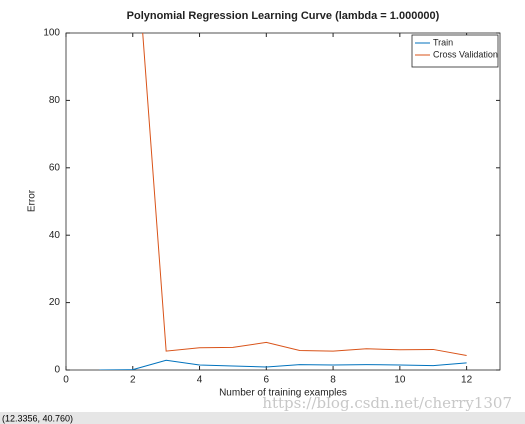  Describe the element at coordinates (55, 302) in the screenshot. I see `y-tick-label: 20` at that location.